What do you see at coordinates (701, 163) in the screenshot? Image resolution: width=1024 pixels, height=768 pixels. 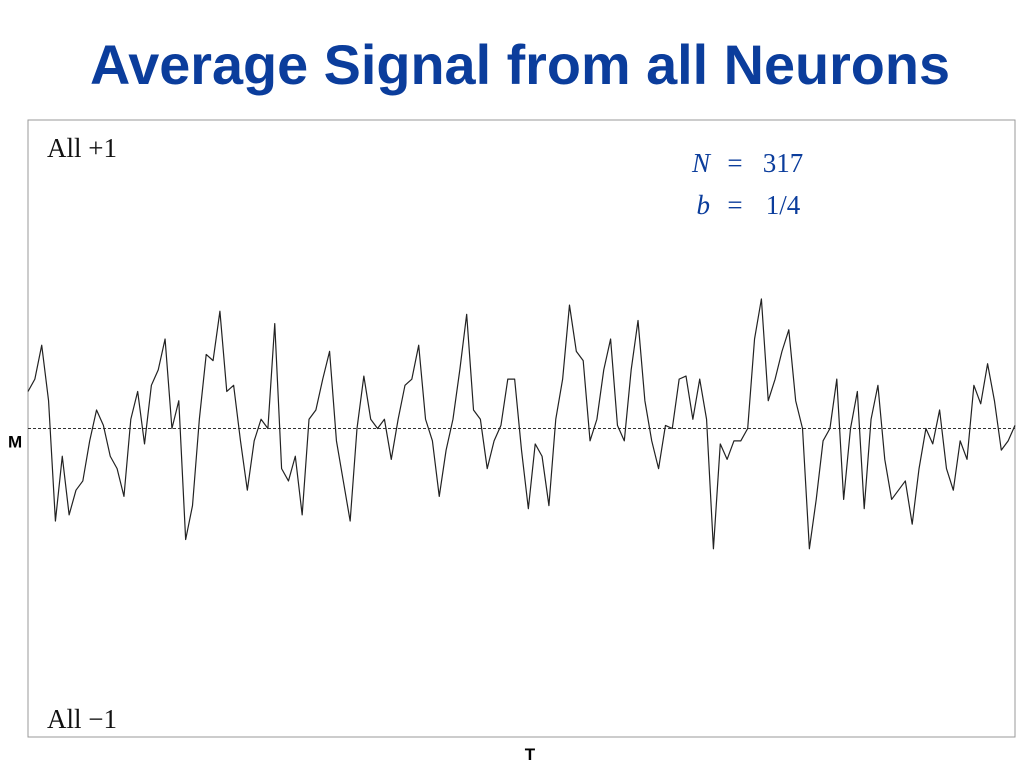 I see `param-name: N` at bounding box center [701, 163].